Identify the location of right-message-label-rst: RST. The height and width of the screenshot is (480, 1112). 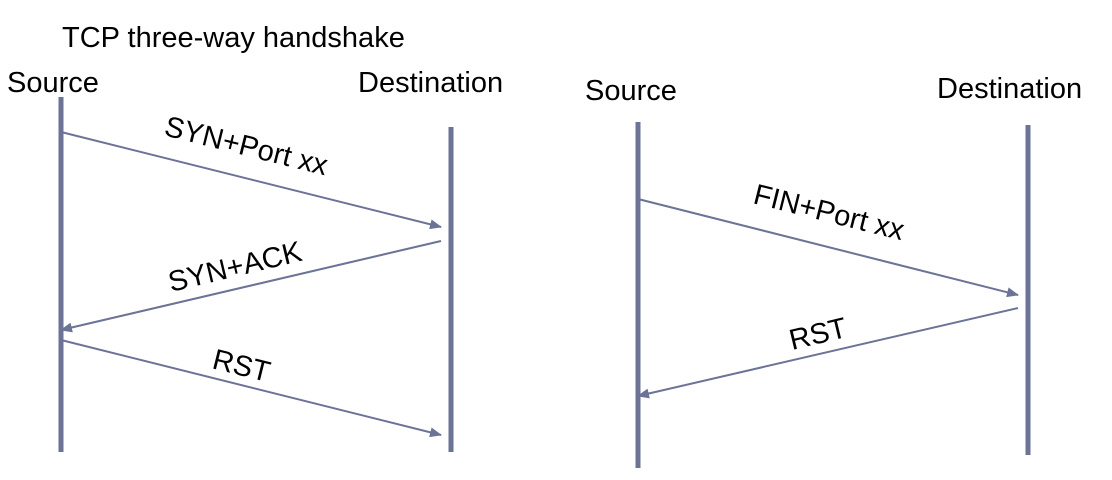
(818, 334).